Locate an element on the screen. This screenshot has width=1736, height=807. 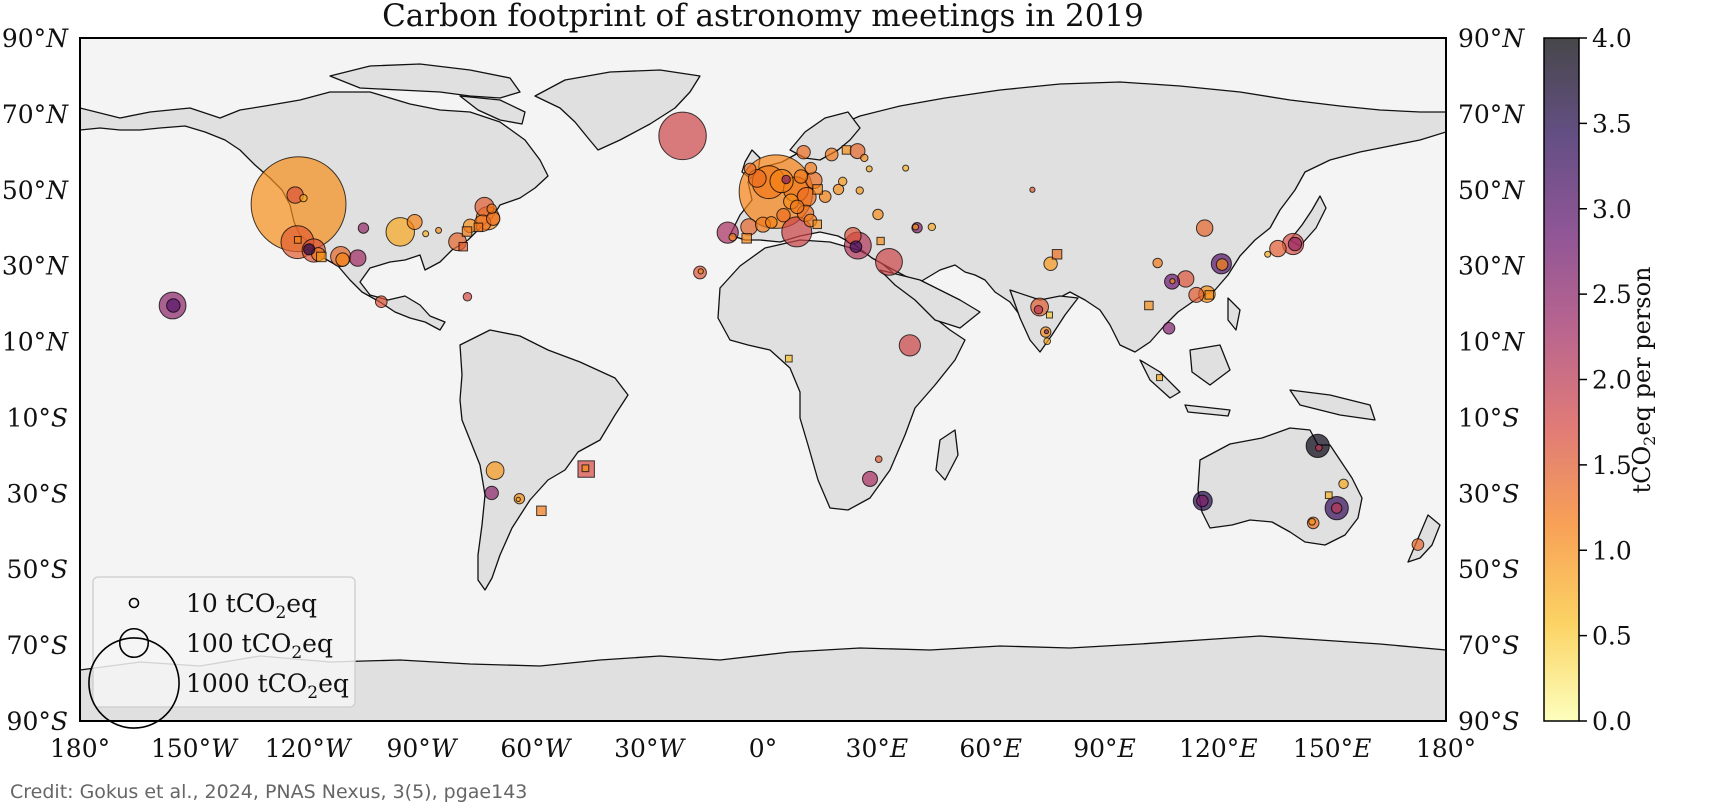
colorbar-tick-label: 3.0 is located at coordinates (1612, 209).